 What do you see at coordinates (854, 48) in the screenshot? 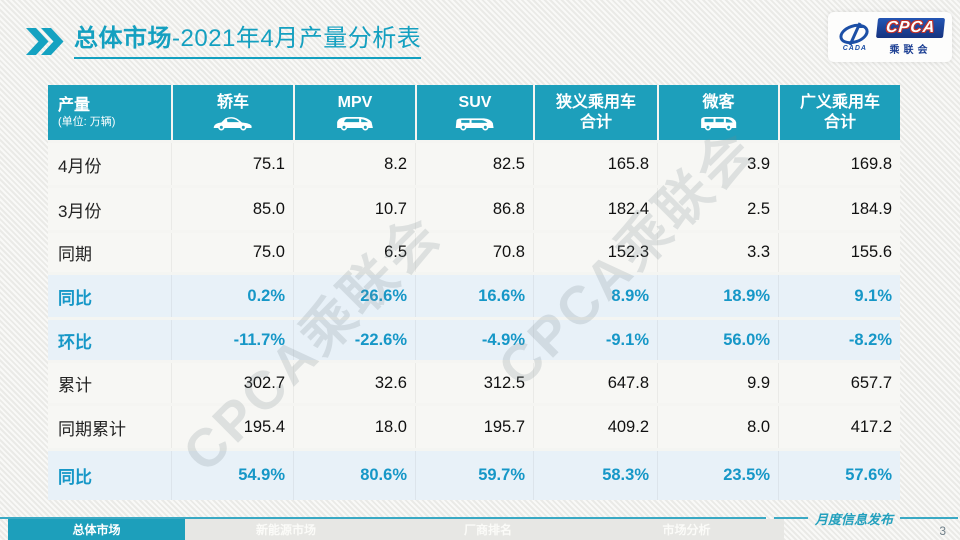
I see `cpca-emblem-text: CADA` at bounding box center [854, 48].